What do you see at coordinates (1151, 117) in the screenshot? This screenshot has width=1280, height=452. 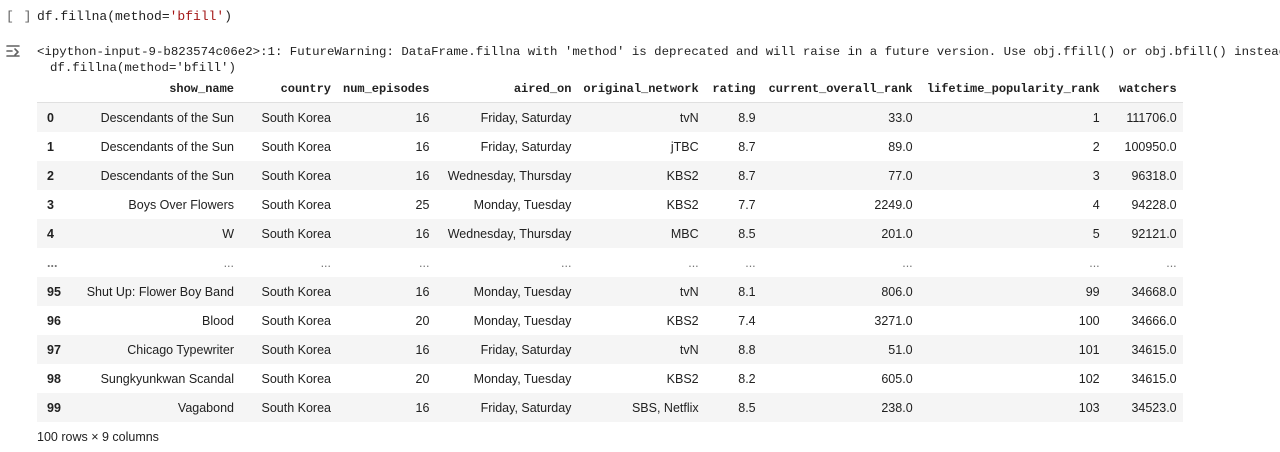 I see `table-cell: 111706.0` at bounding box center [1151, 117].